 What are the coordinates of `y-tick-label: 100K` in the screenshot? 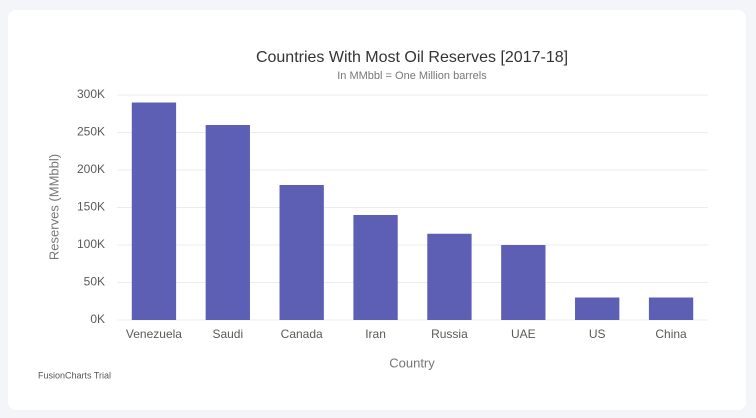 It's located at (91, 244).